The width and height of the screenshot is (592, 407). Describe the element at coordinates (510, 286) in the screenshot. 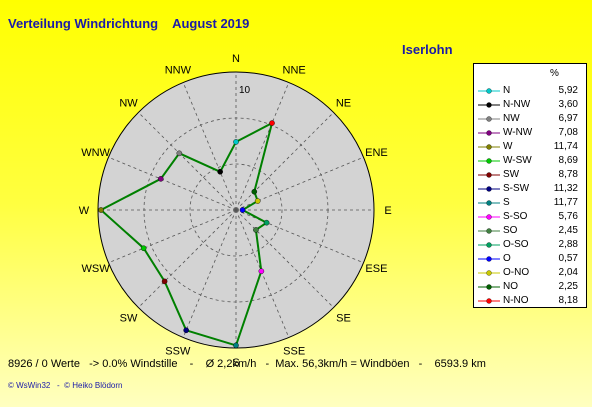

I see `legend-label: NO` at that location.